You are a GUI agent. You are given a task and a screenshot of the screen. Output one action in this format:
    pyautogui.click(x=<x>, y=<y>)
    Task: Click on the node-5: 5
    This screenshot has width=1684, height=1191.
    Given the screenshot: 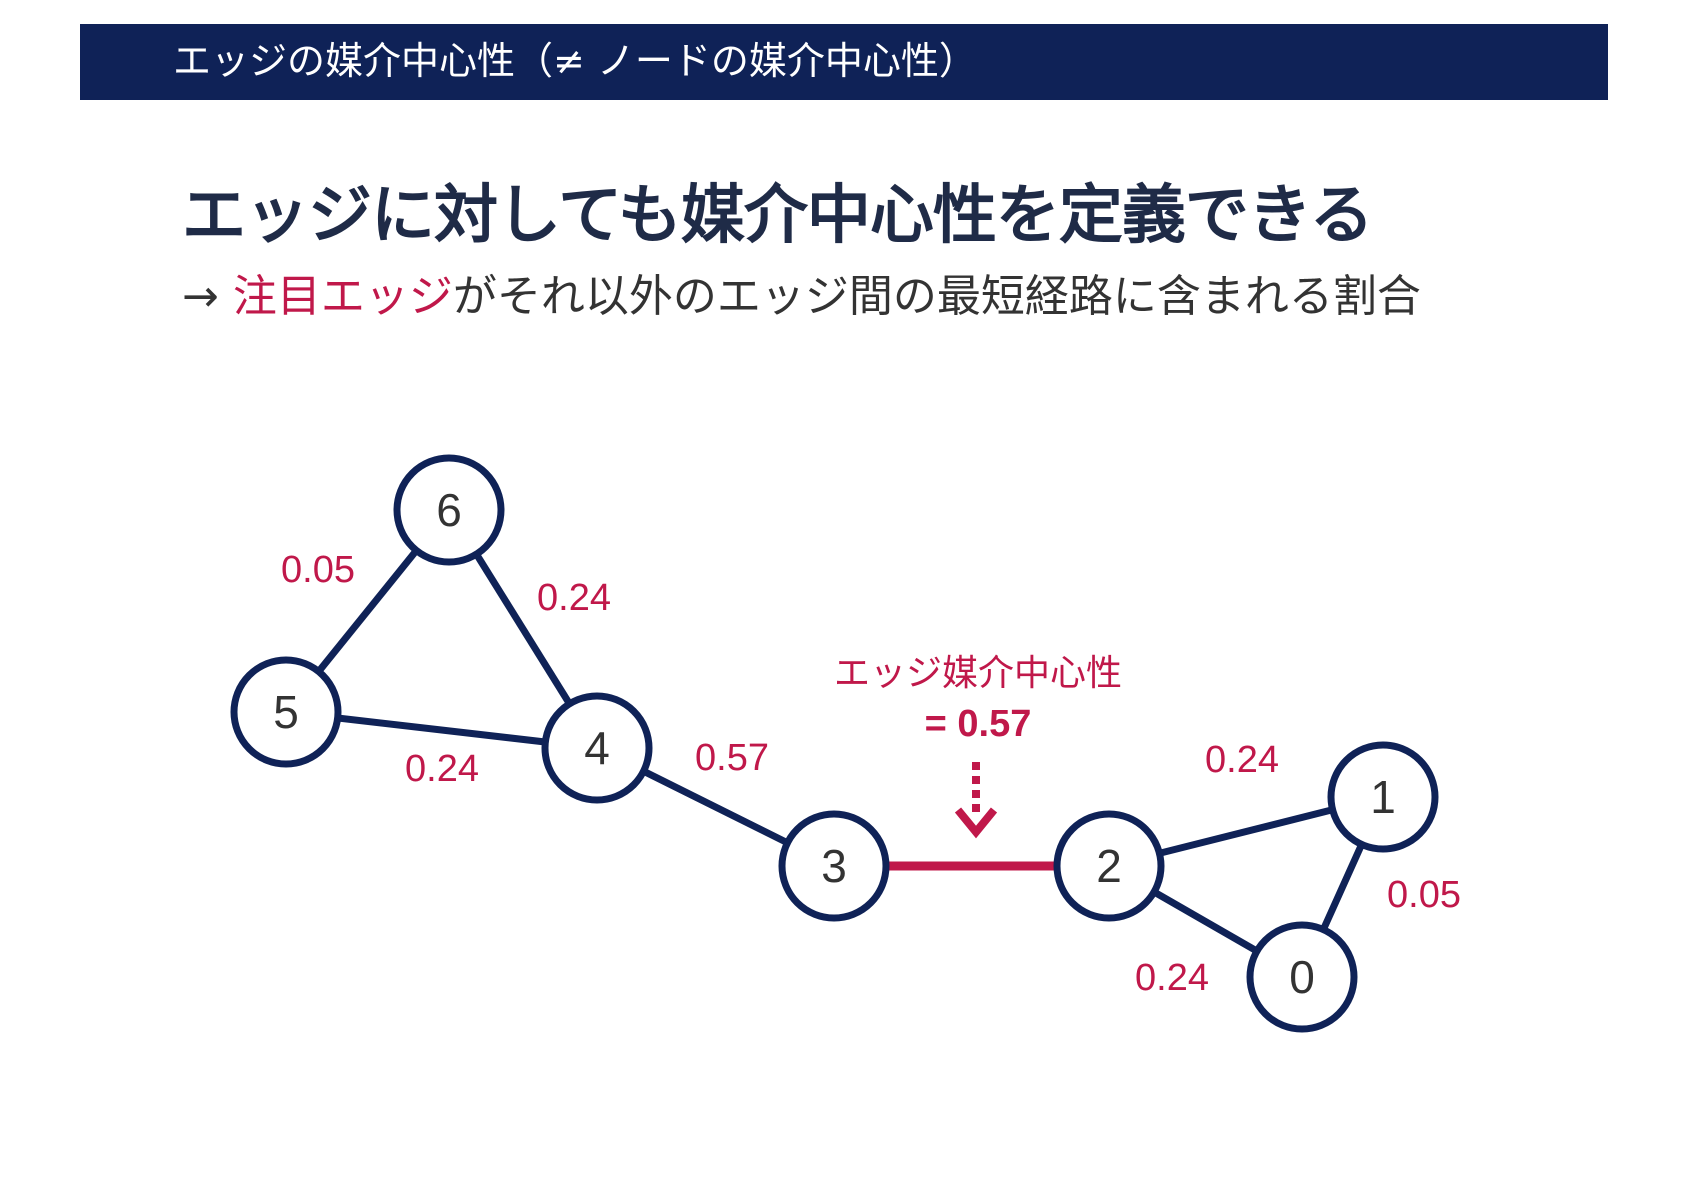 What is the action you would take?
    pyautogui.click(x=286, y=712)
    